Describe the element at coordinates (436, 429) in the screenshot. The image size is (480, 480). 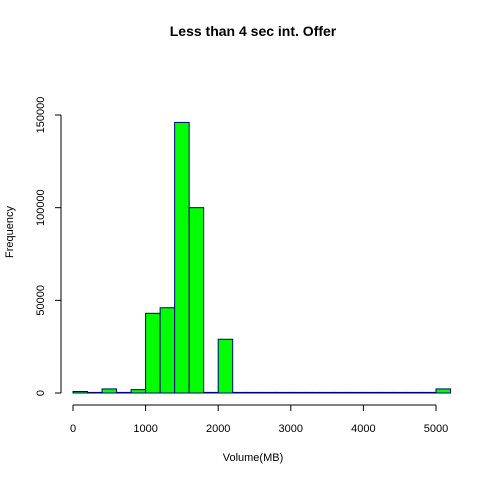
I see `x-tick-label: 5000` at that location.